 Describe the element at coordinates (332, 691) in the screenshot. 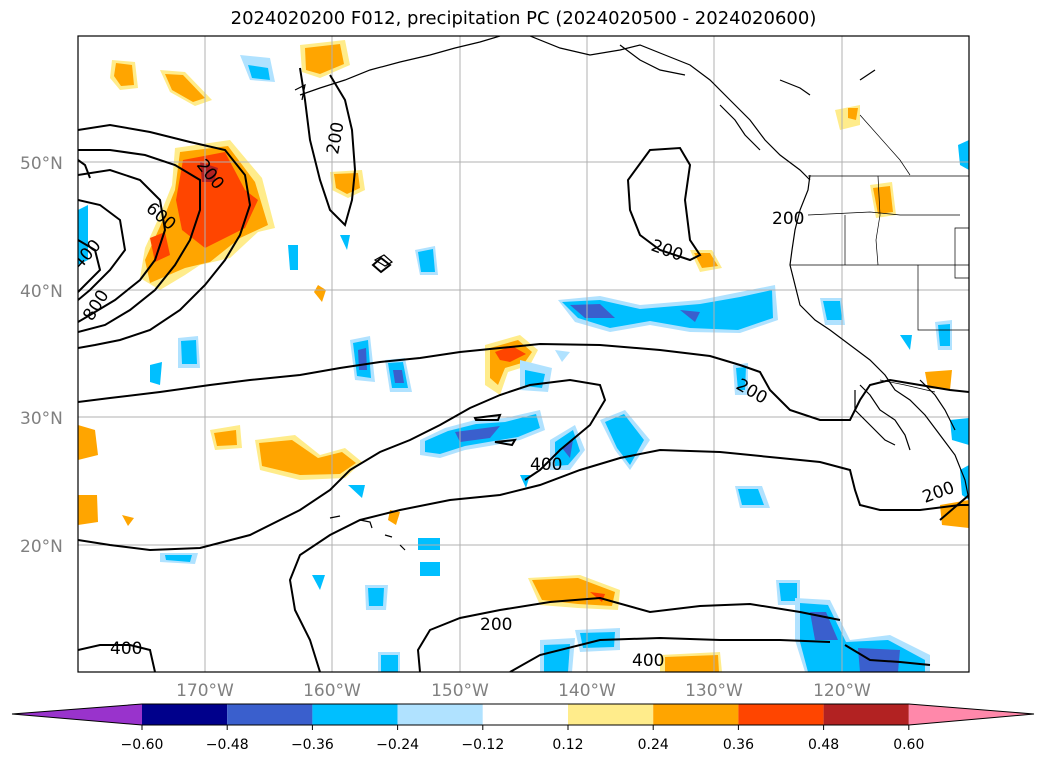

I see `lon-label-160w: 160°W` at that location.